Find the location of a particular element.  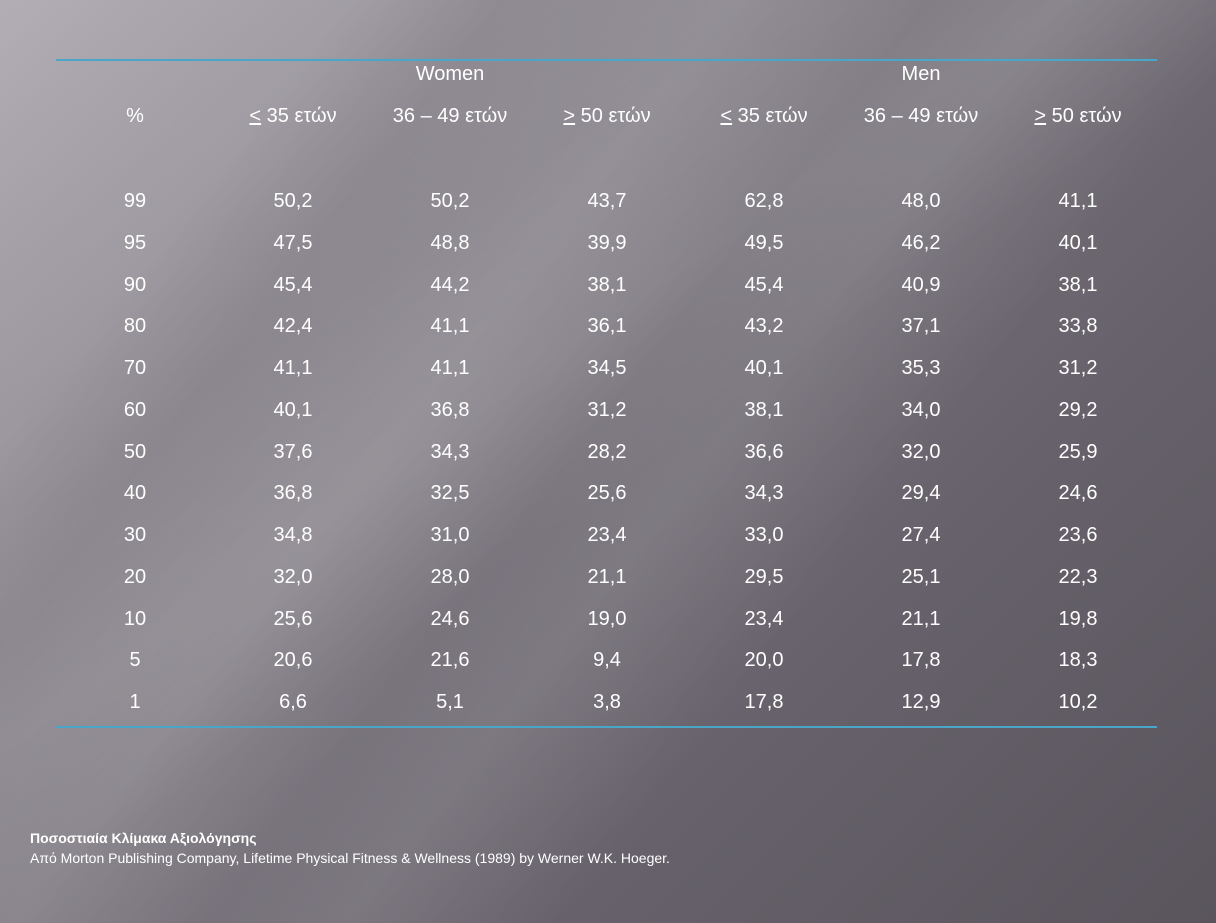

value-cell: 31,0 is located at coordinates (450, 535).